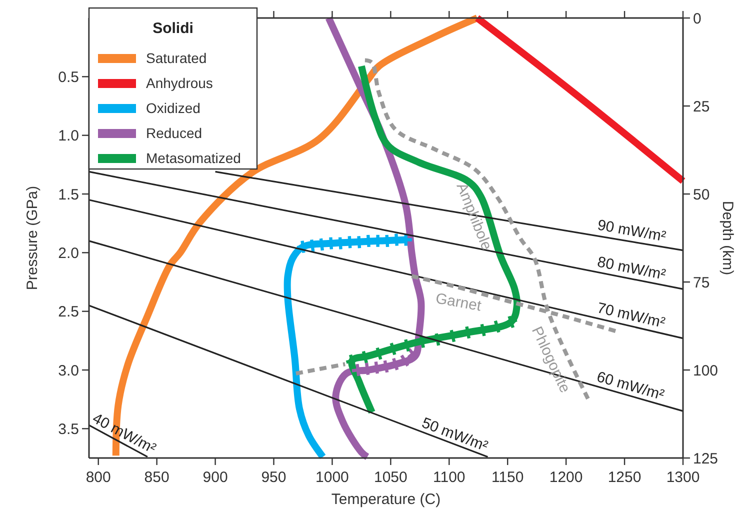  What do you see at coordinates (32, 238) in the screenshot?
I see `y-axis-title: Pressure (GPa)` at bounding box center [32, 238].